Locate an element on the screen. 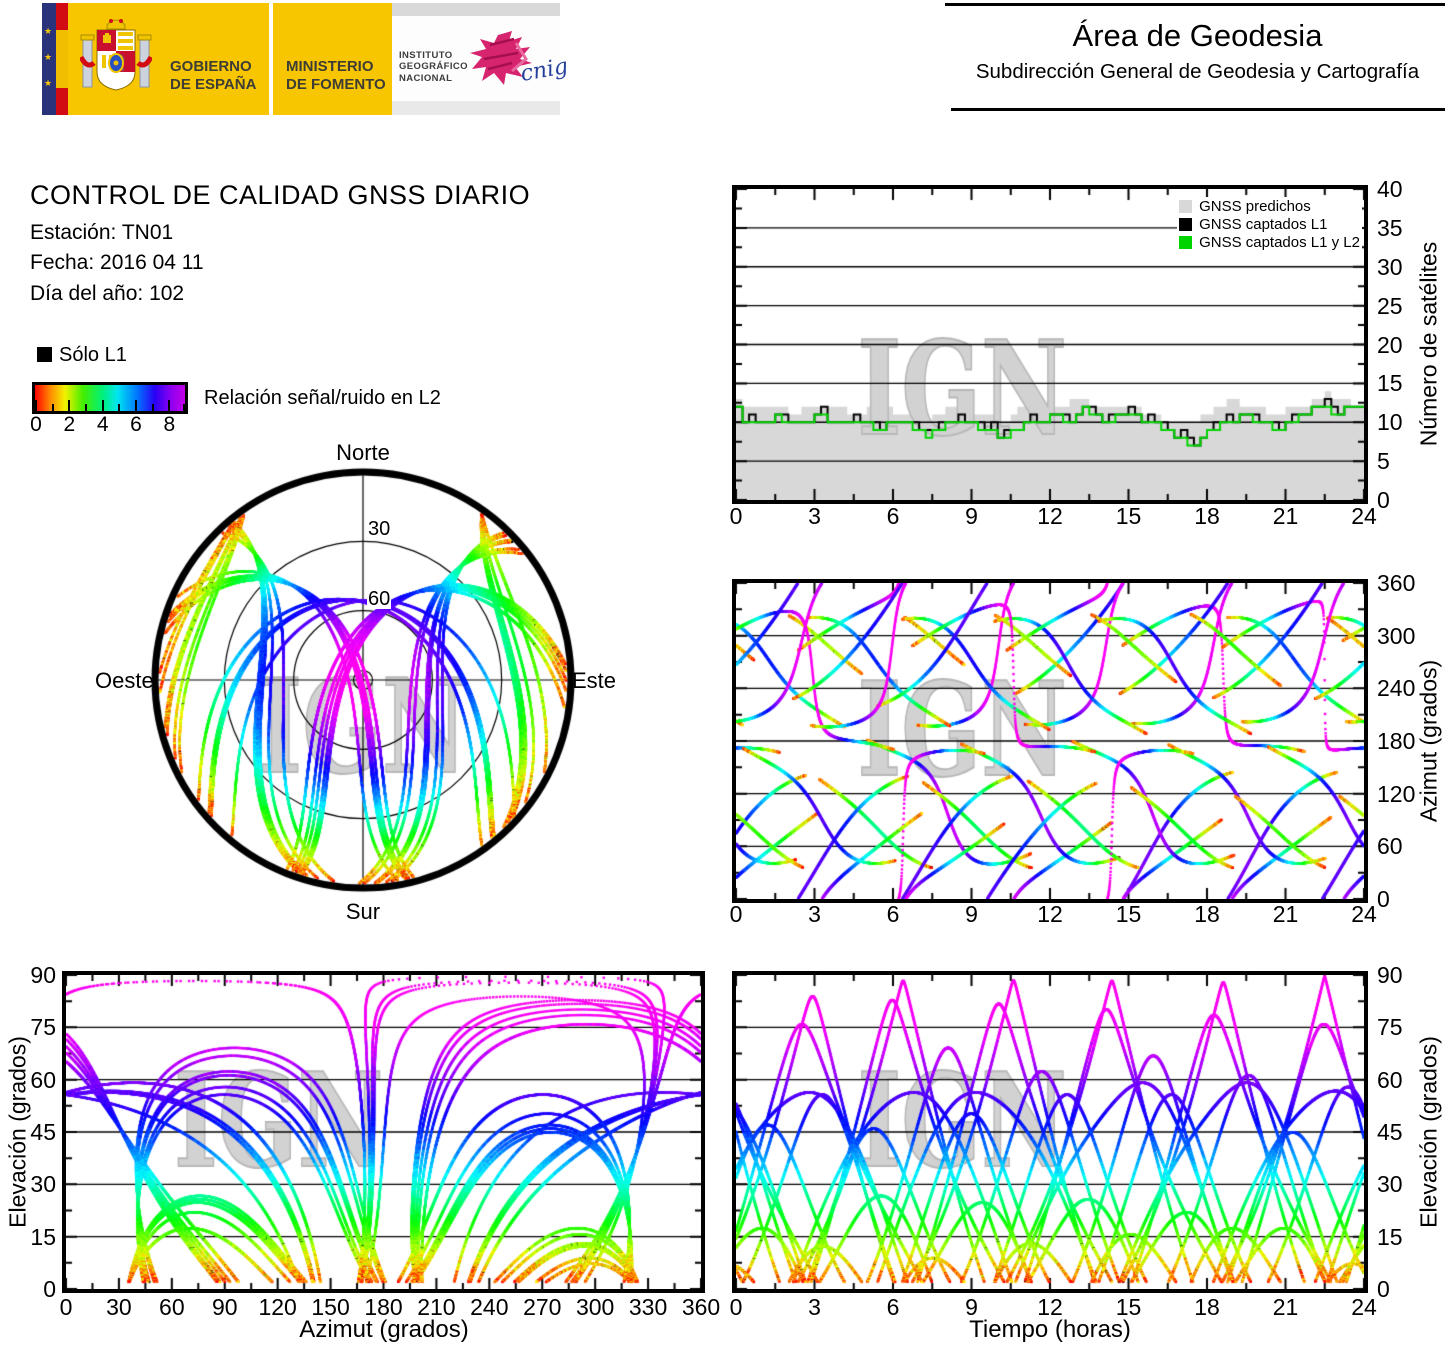  elev-azimuth-chart-frame is located at coordinates (383, 1132).